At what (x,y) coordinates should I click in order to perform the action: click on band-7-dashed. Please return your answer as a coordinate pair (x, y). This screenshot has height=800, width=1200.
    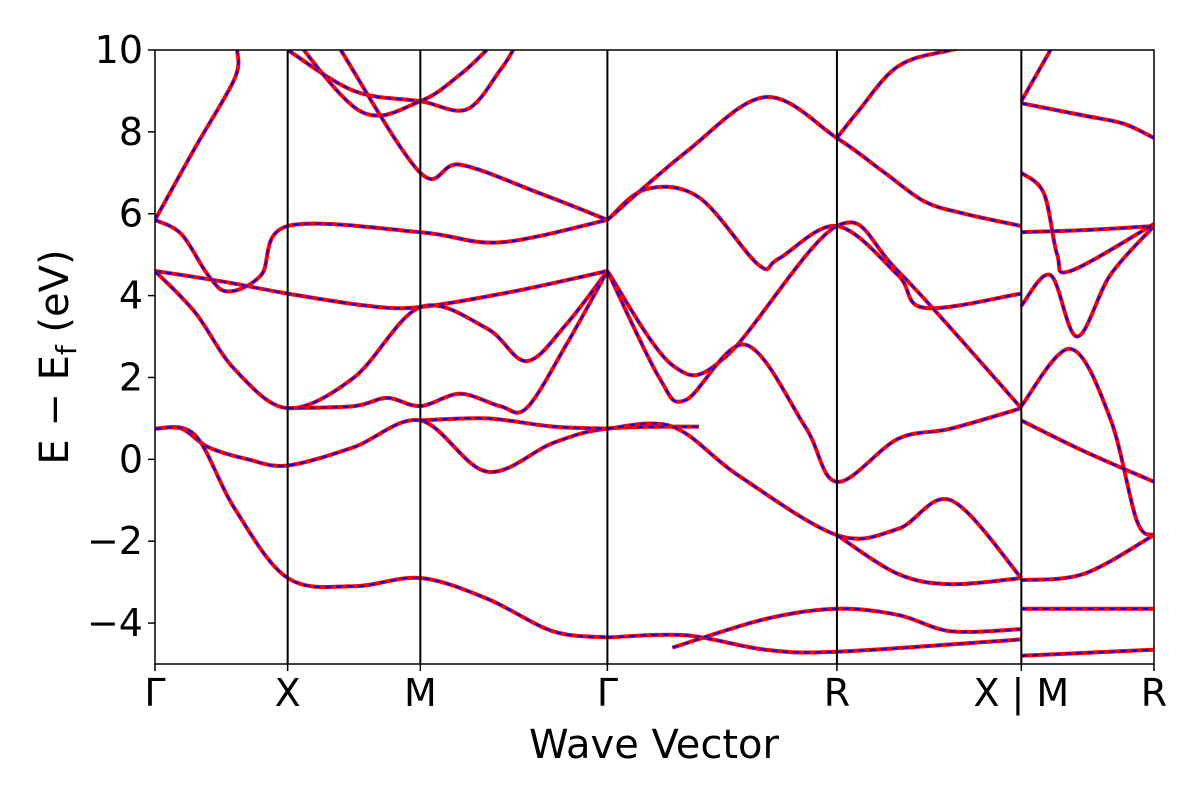
    Looking at the image, I should click on (514, 423).